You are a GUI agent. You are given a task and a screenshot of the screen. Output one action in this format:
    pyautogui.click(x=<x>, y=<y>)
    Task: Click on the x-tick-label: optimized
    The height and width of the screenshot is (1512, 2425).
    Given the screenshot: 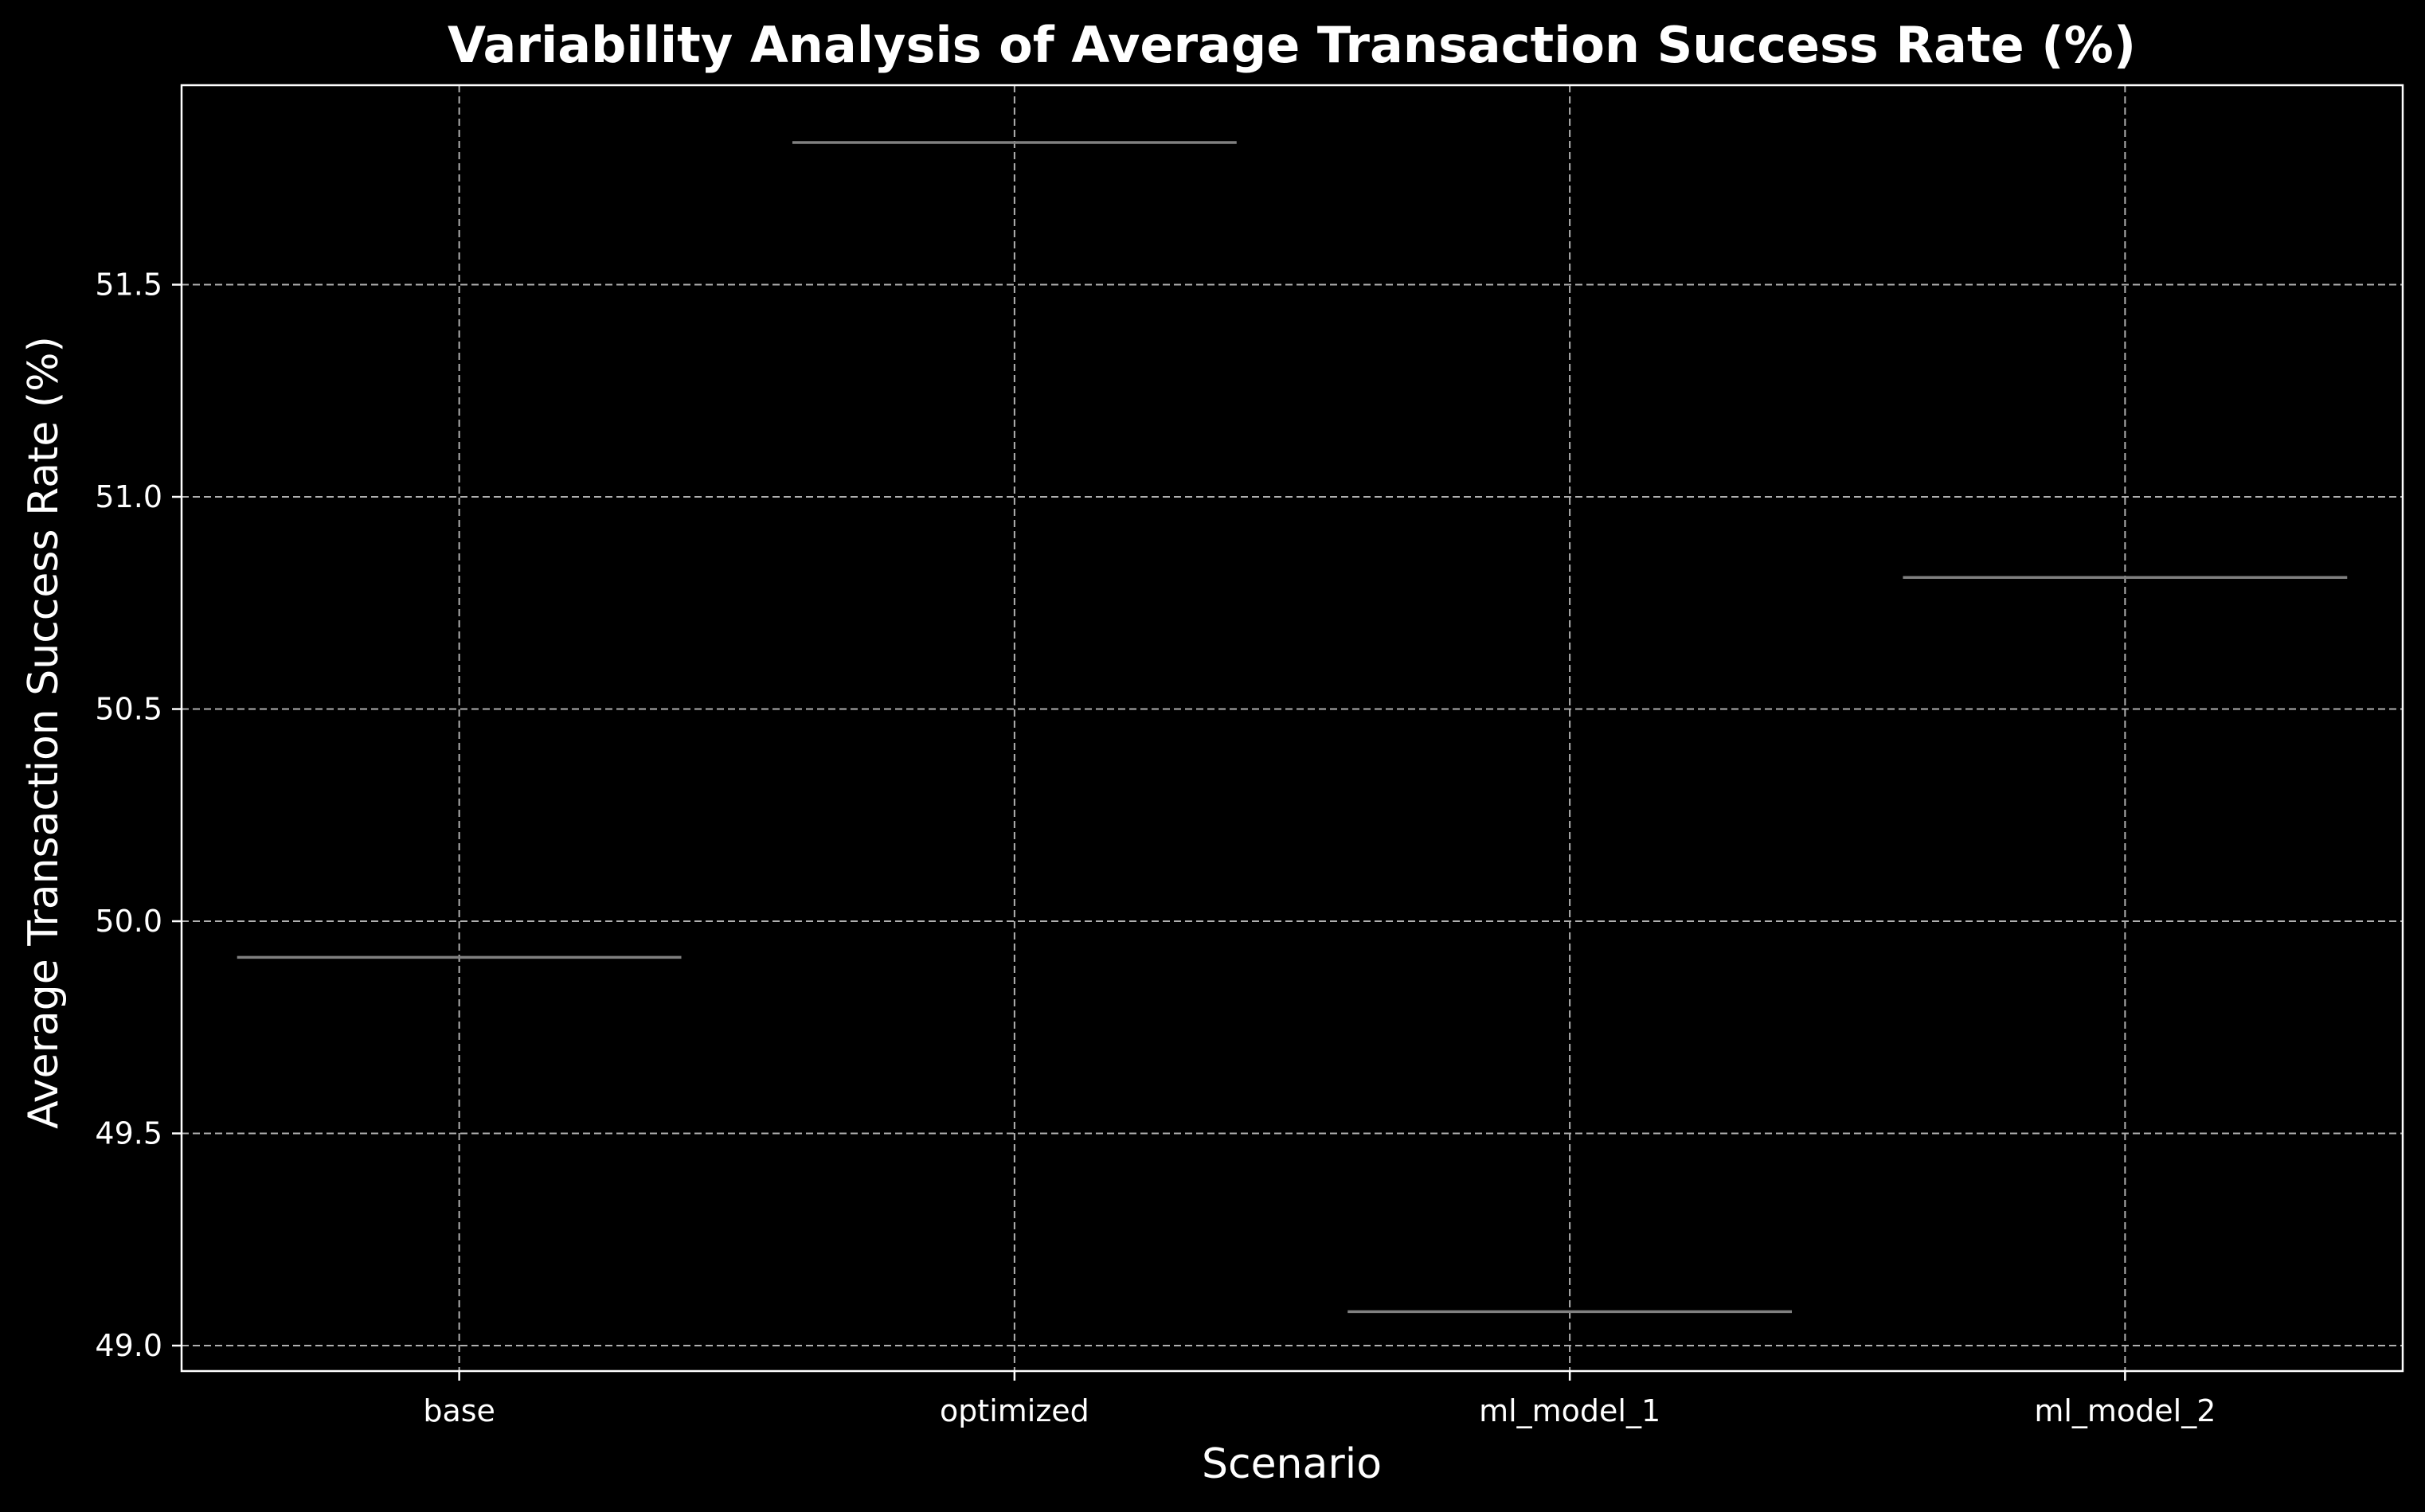 What is the action you would take?
    pyautogui.click(x=1014, y=1410)
    